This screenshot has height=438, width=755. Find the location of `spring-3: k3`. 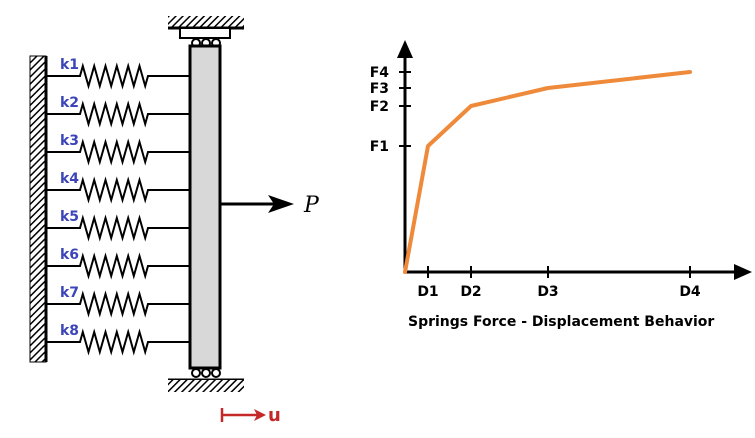

spring-3: k3 is located at coordinates (118, 149).